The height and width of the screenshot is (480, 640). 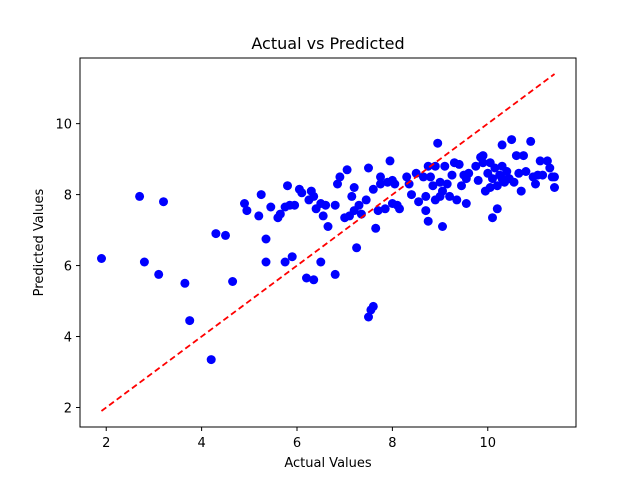 I want to click on x-tick-label: 2, so click(x=106, y=443).